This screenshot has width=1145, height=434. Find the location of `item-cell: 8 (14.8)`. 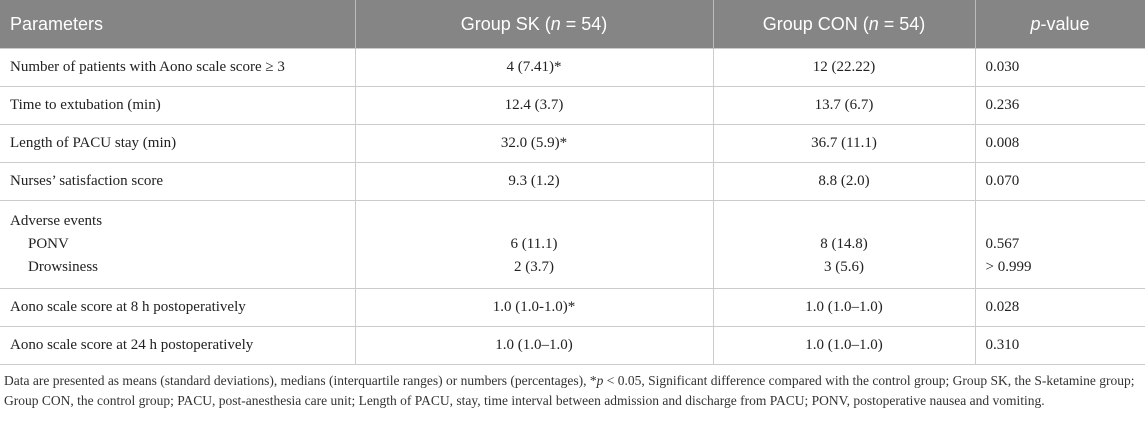

item-cell: 8 (14.8) is located at coordinates (844, 244).